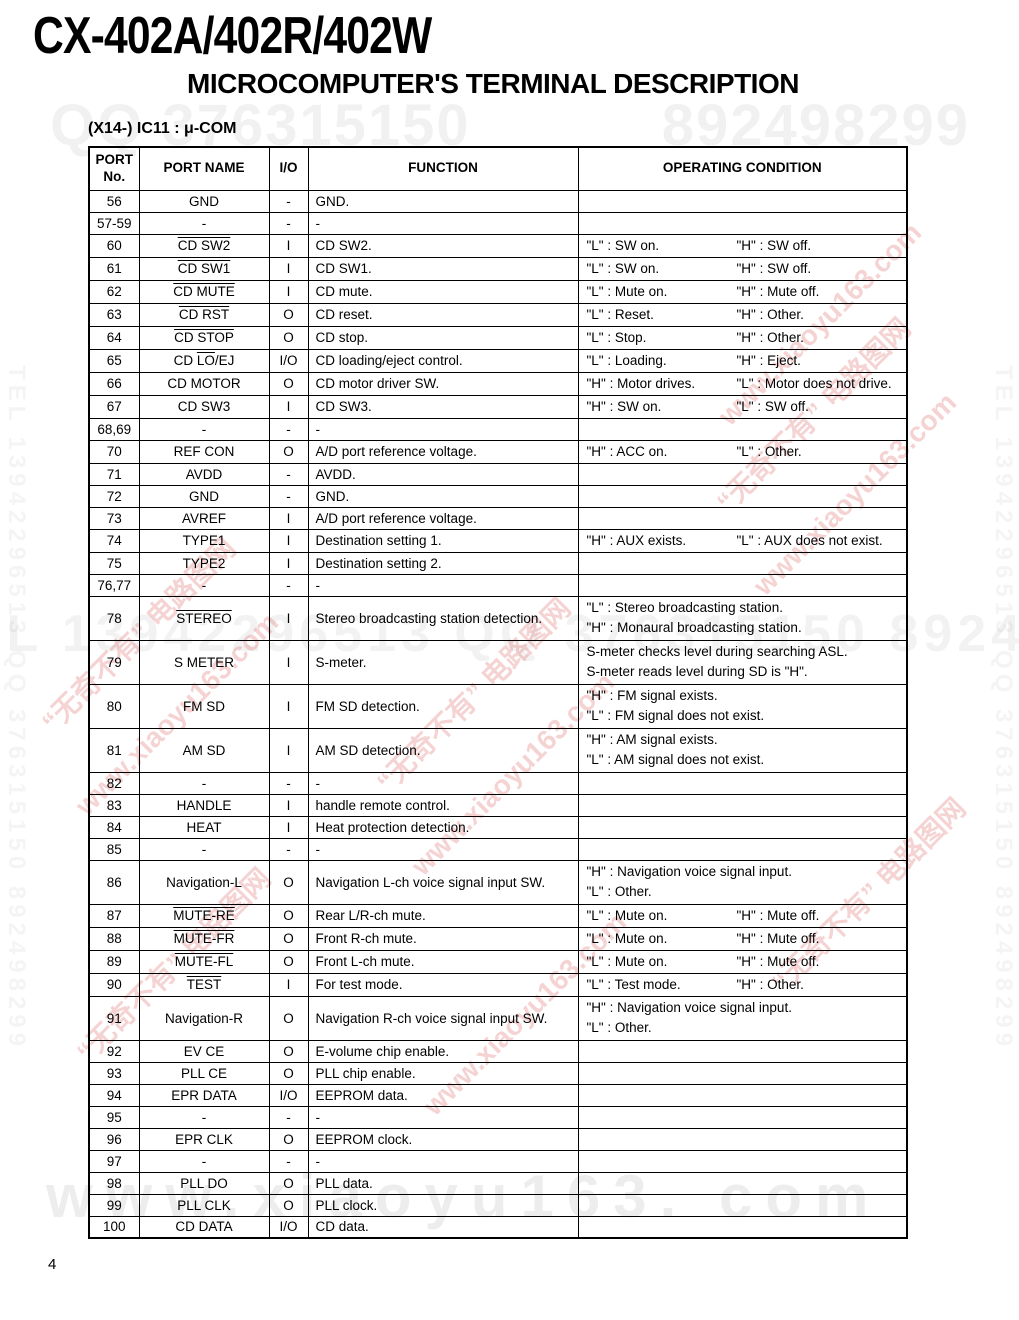 Image resolution: width=1019 pixels, height=1320 pixels. Describe the element at coordinates (162, 128) in the screenshot. I see `ic-label: (X14-) IC11 : μ-COM` at that location.